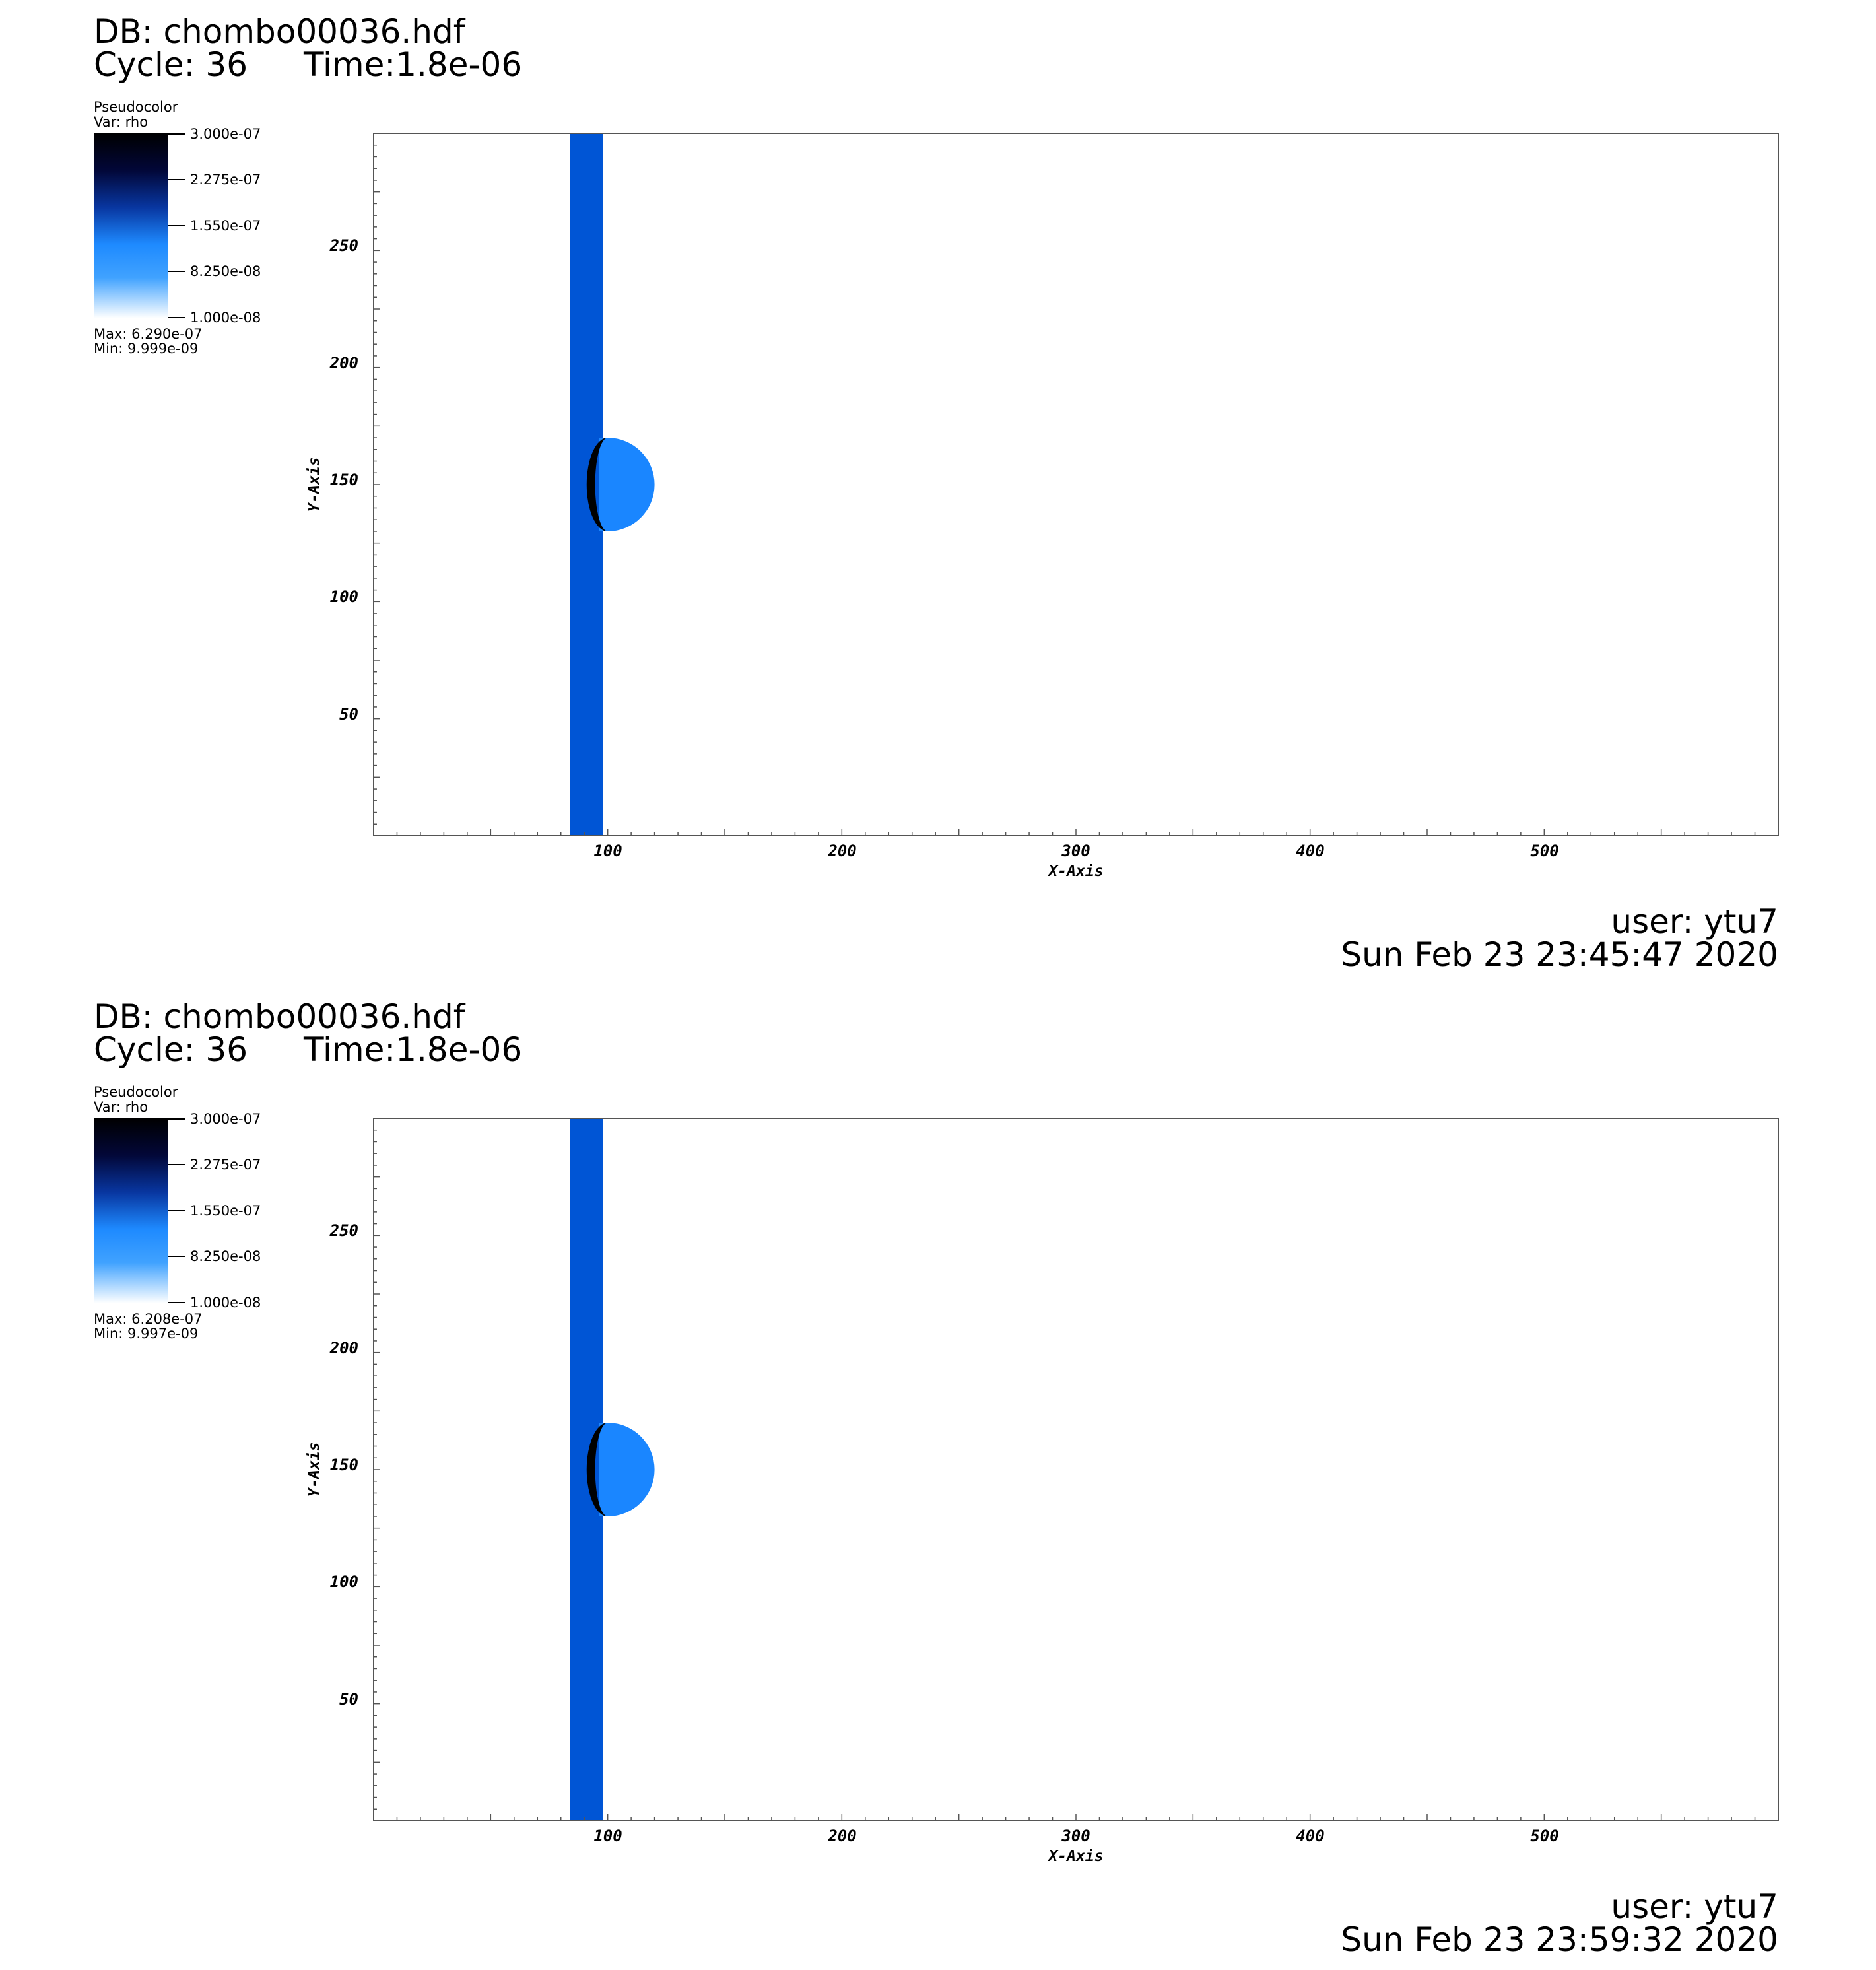 The image size is (1876, 1970). What do you see at coordinates (148, 334) in the screenshot?
I see `legend-max: Max: 6.290e-07` at bounding box center [148, 334].